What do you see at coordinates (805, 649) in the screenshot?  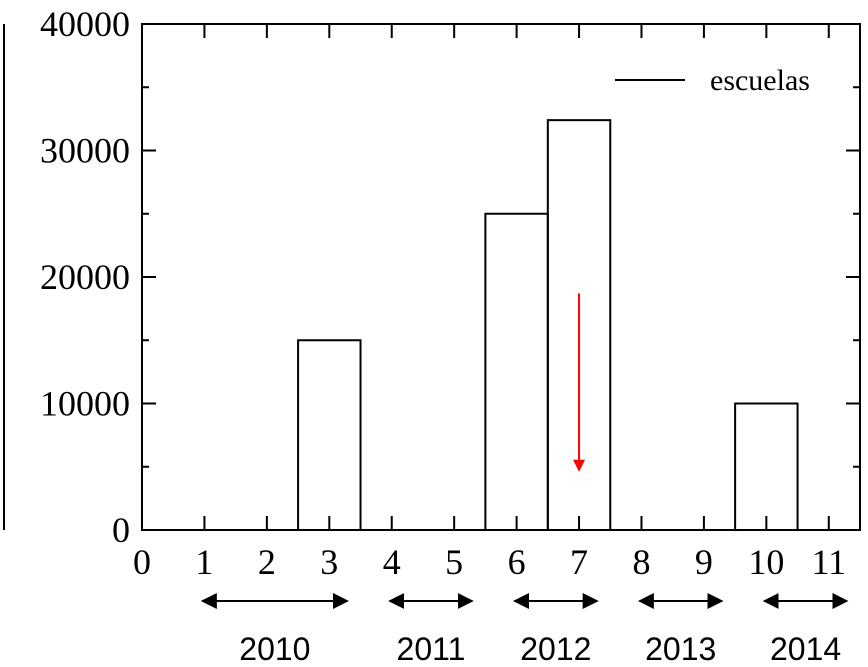 I see `year-range-label: 2014` at bounding box center [805, 649].